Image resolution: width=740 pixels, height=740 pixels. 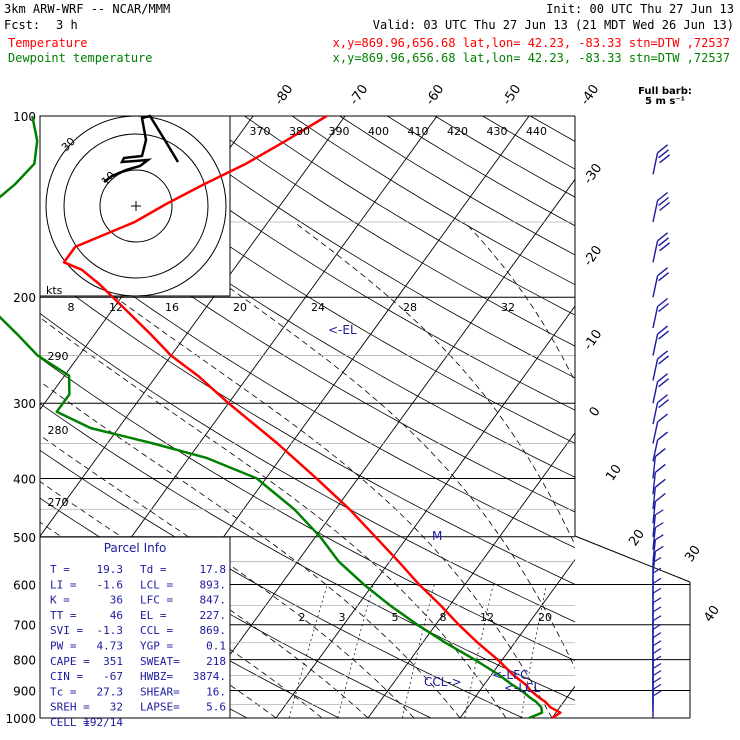 What do you see at coordinates (156, 676) in the screenshot?
I see `parcel-label: HWBZ=` at bounding box center [156, 676].